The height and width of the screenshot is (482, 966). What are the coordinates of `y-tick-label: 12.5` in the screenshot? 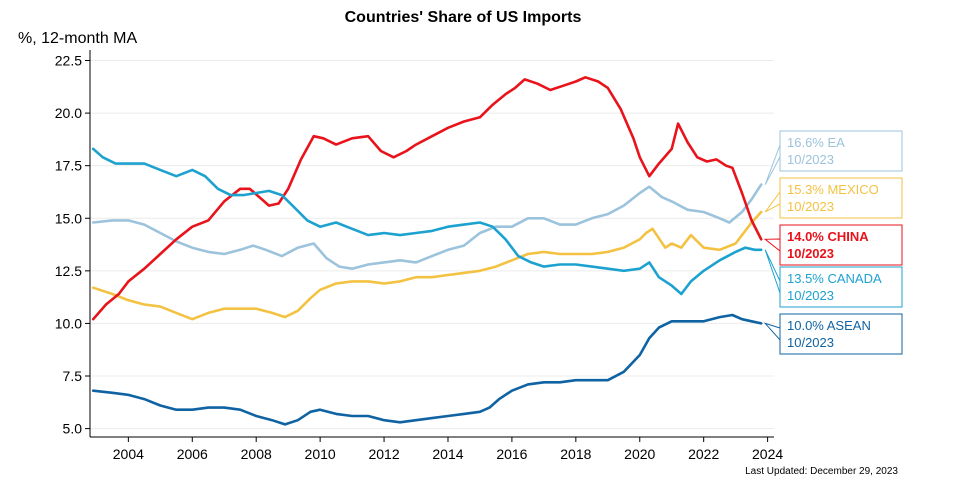 It's located at (68, 271).